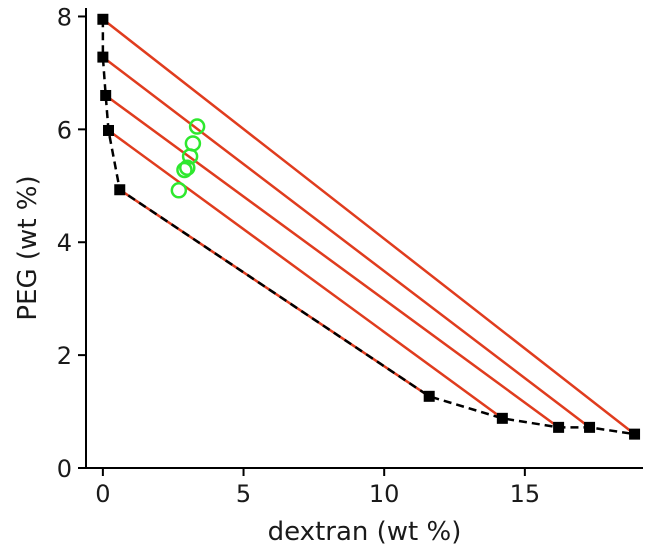  What do you see at coordinates (102, 494) in the screenshot?
I see `x-tick-label: 0` at bounding box center [102, 494].